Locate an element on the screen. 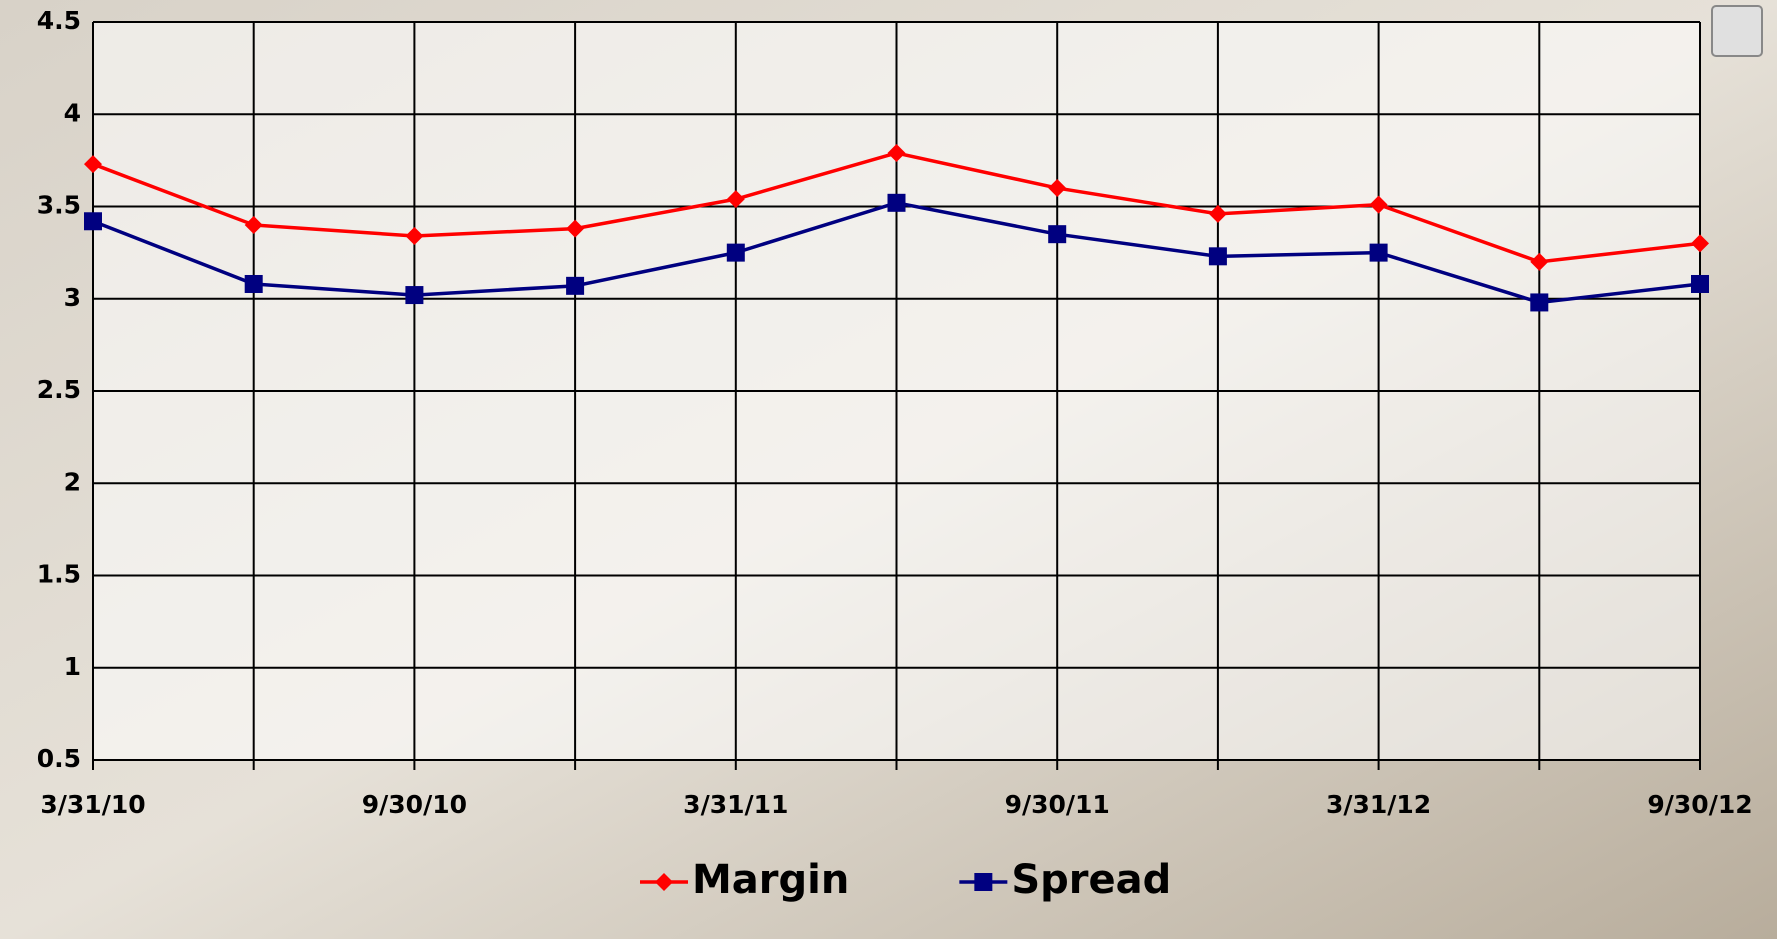 Image resolution: width=1777 pixels, height=939 pixels. y-tick-label: 4.5 is located at coordinates (59, 20).